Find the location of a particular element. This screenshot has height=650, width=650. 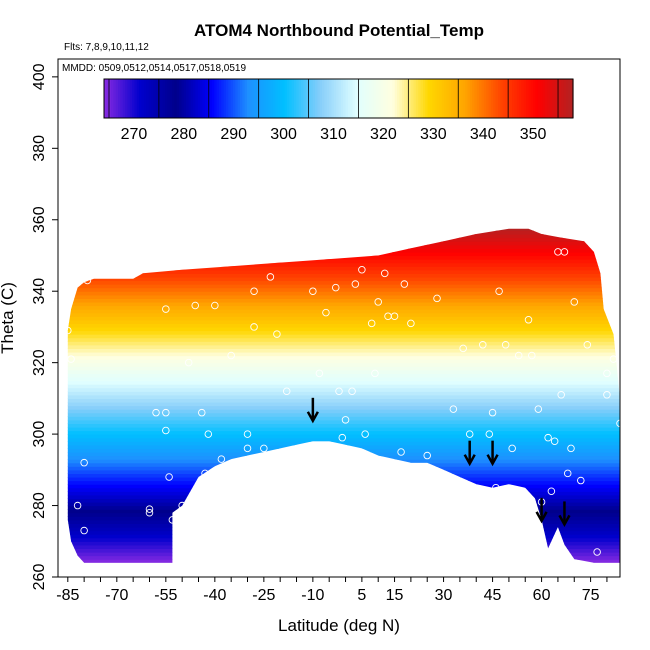

y-axis: 260 280 300 320 340 360 380 400 is located at coordinates (44, 326).